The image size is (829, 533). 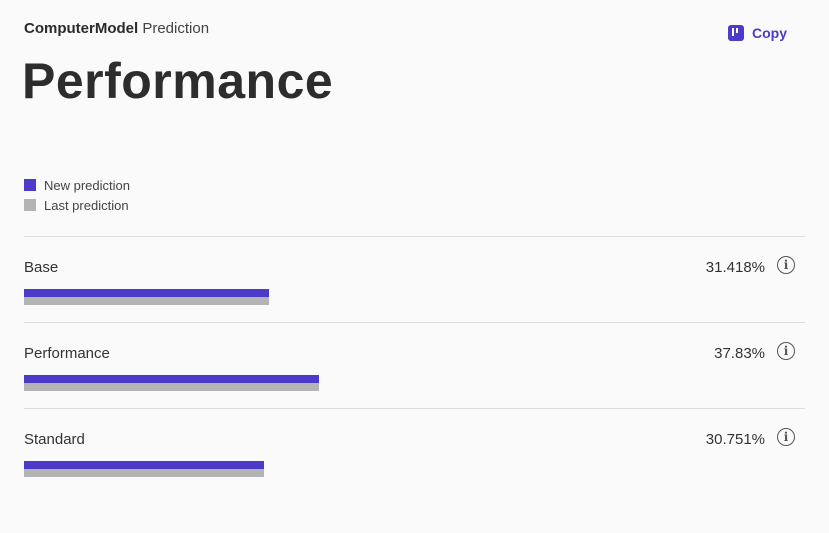 I want to click on copy-icon, so click(x=736, y=33).